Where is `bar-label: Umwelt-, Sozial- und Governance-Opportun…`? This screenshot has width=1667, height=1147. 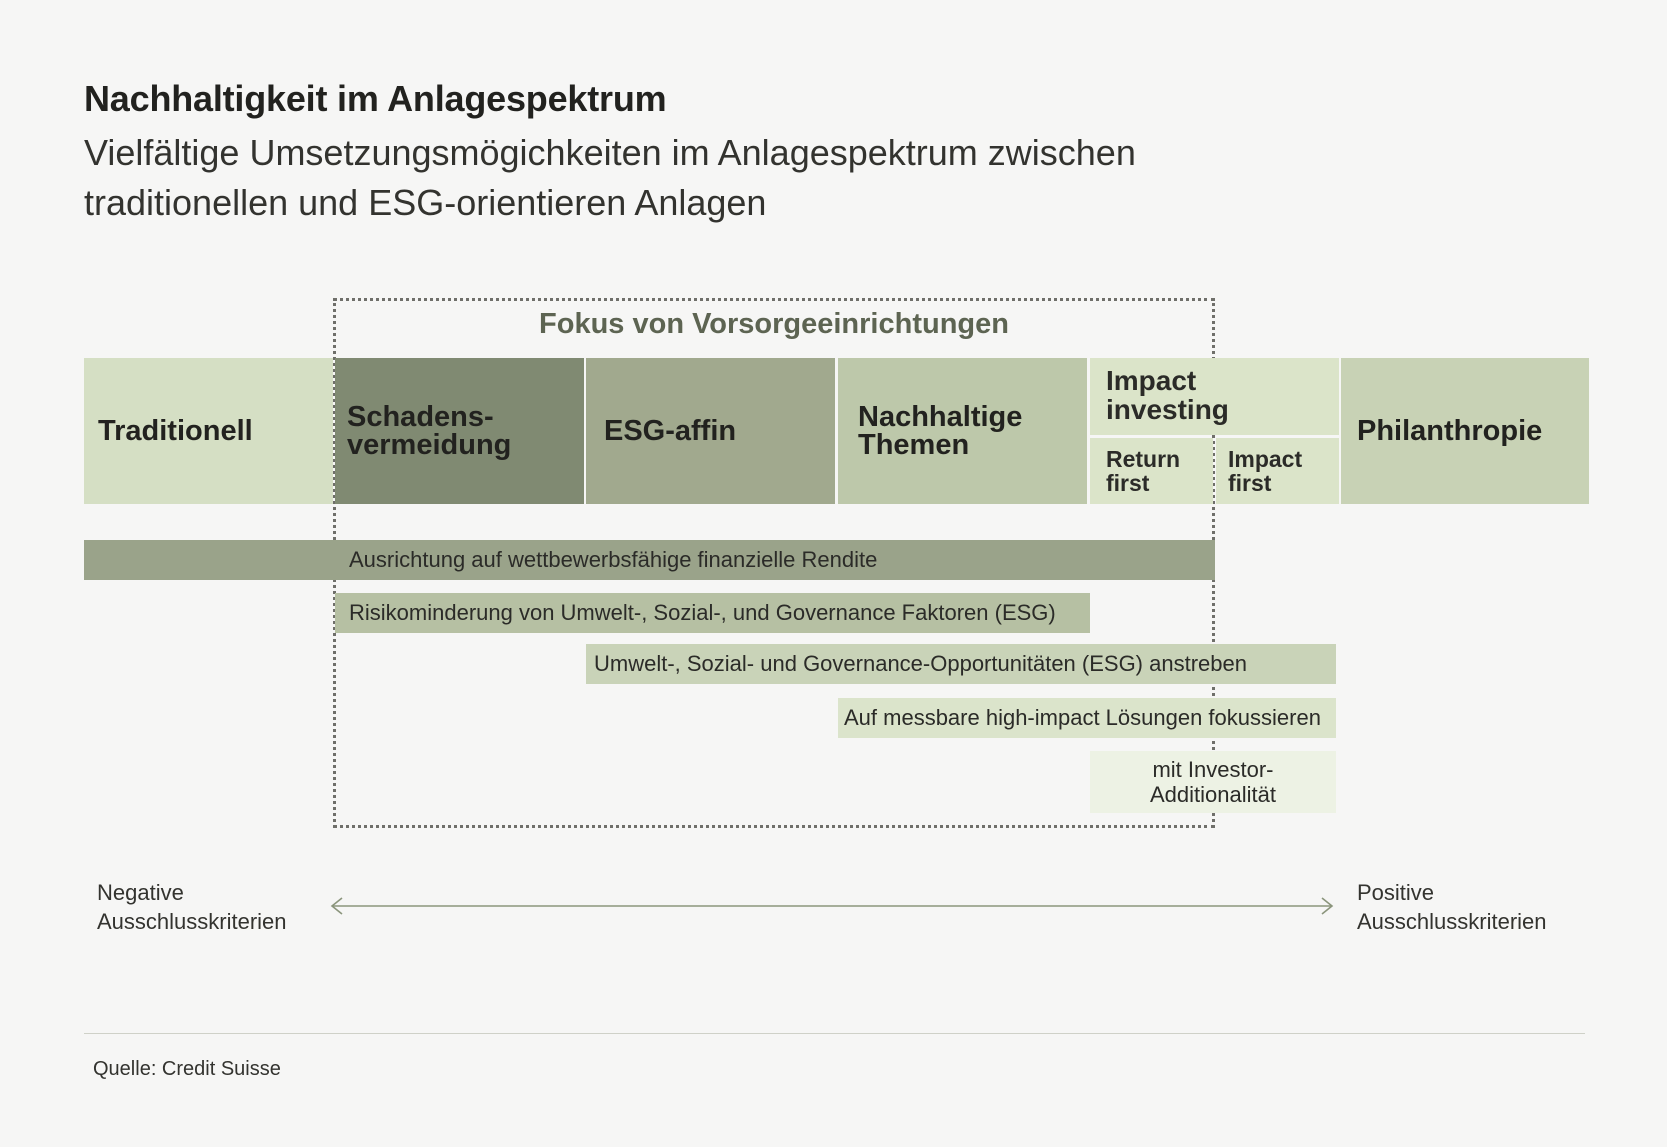
bar-label: Umwelt-, Sozial- und Governance-Opportun… is located at coordinates (920, 663).